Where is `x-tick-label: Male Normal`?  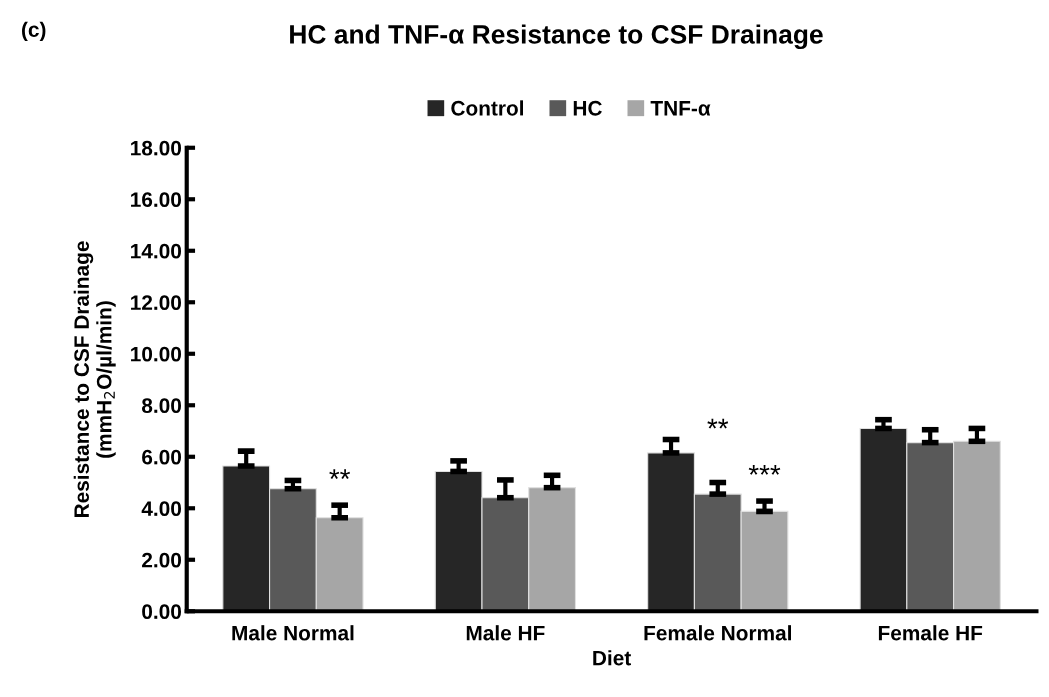 x-tick-label: Male Normal is located at coordinates (293, 633).